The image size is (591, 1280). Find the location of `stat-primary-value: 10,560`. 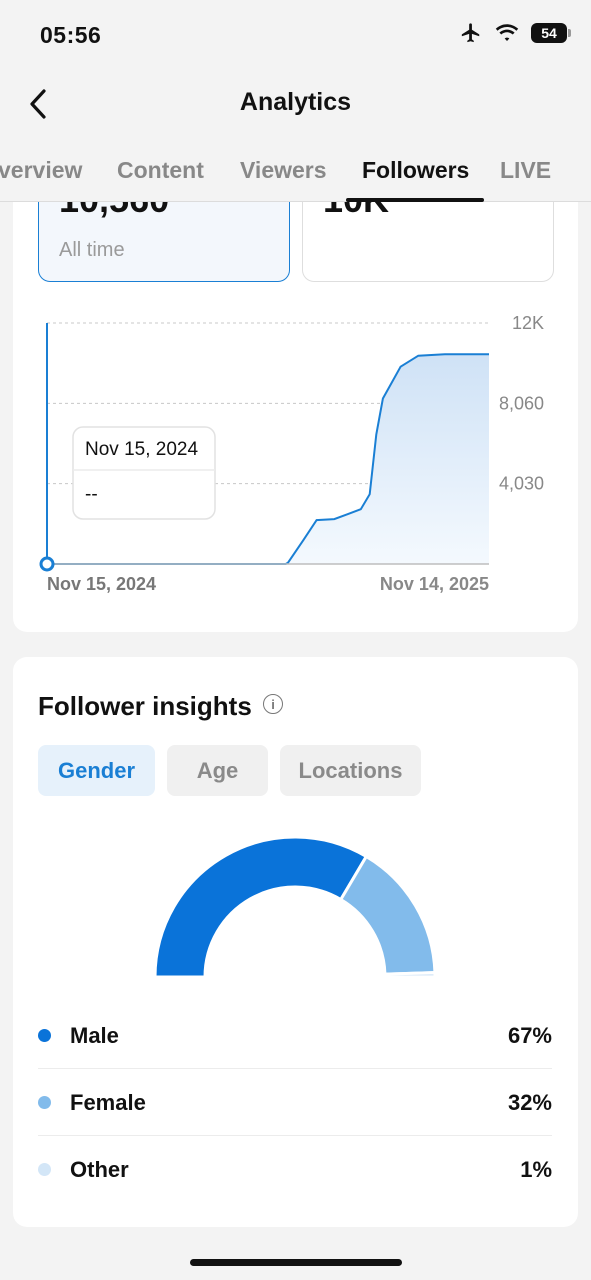

stat-primary-value: 10,560 is located at coordinates (114, 211).